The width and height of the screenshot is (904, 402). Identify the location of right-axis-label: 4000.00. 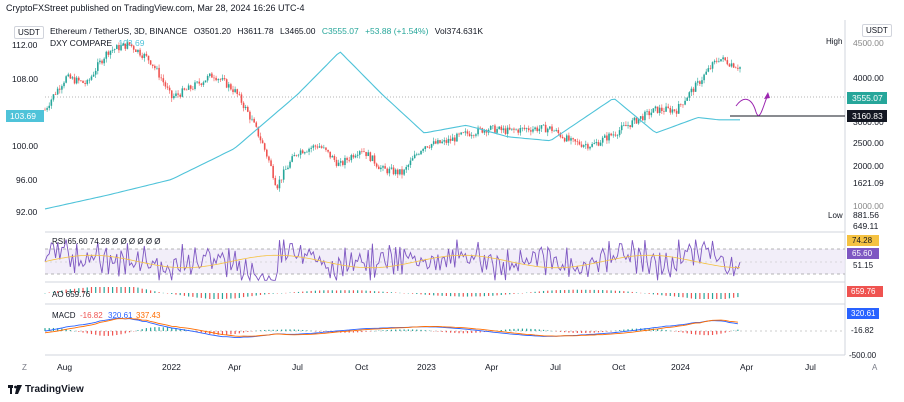
(868, 78).